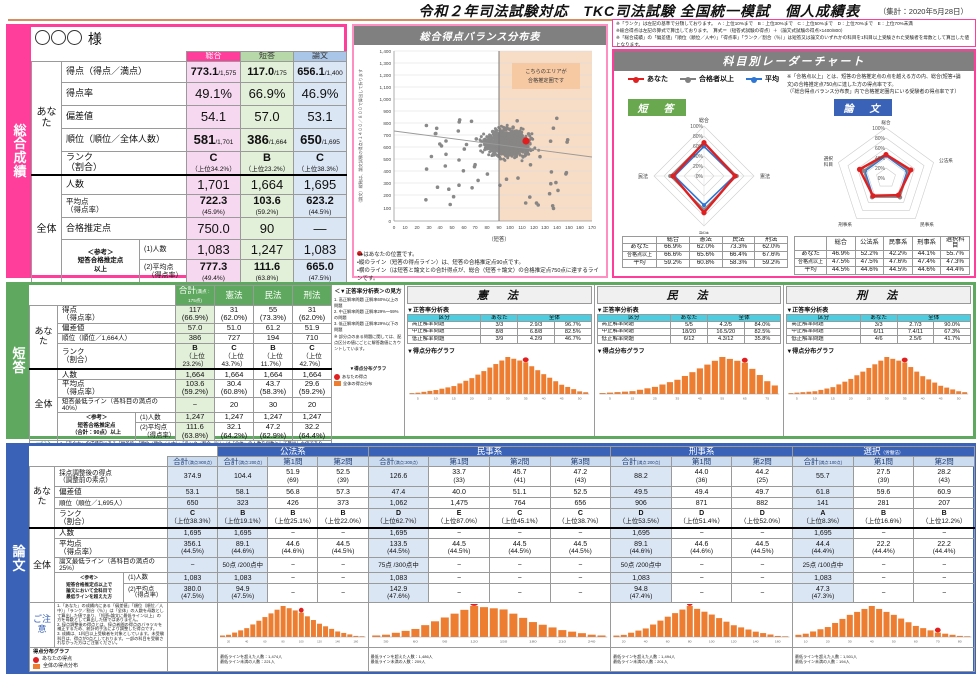 Image resolution: width=980 pixels, height=680 pixels. What do you see at coordinates (707, 79) in the screenshot?
I see `legend-passer: 合格者以上` at bounding box center [707, 79].